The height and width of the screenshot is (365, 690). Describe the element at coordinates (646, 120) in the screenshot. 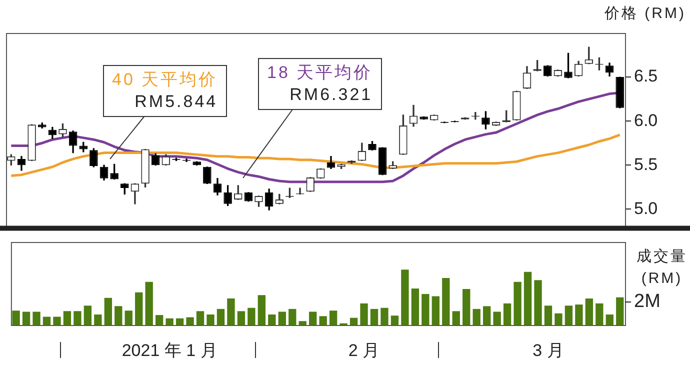

I see `y-tick-label: 6.0` at that location.